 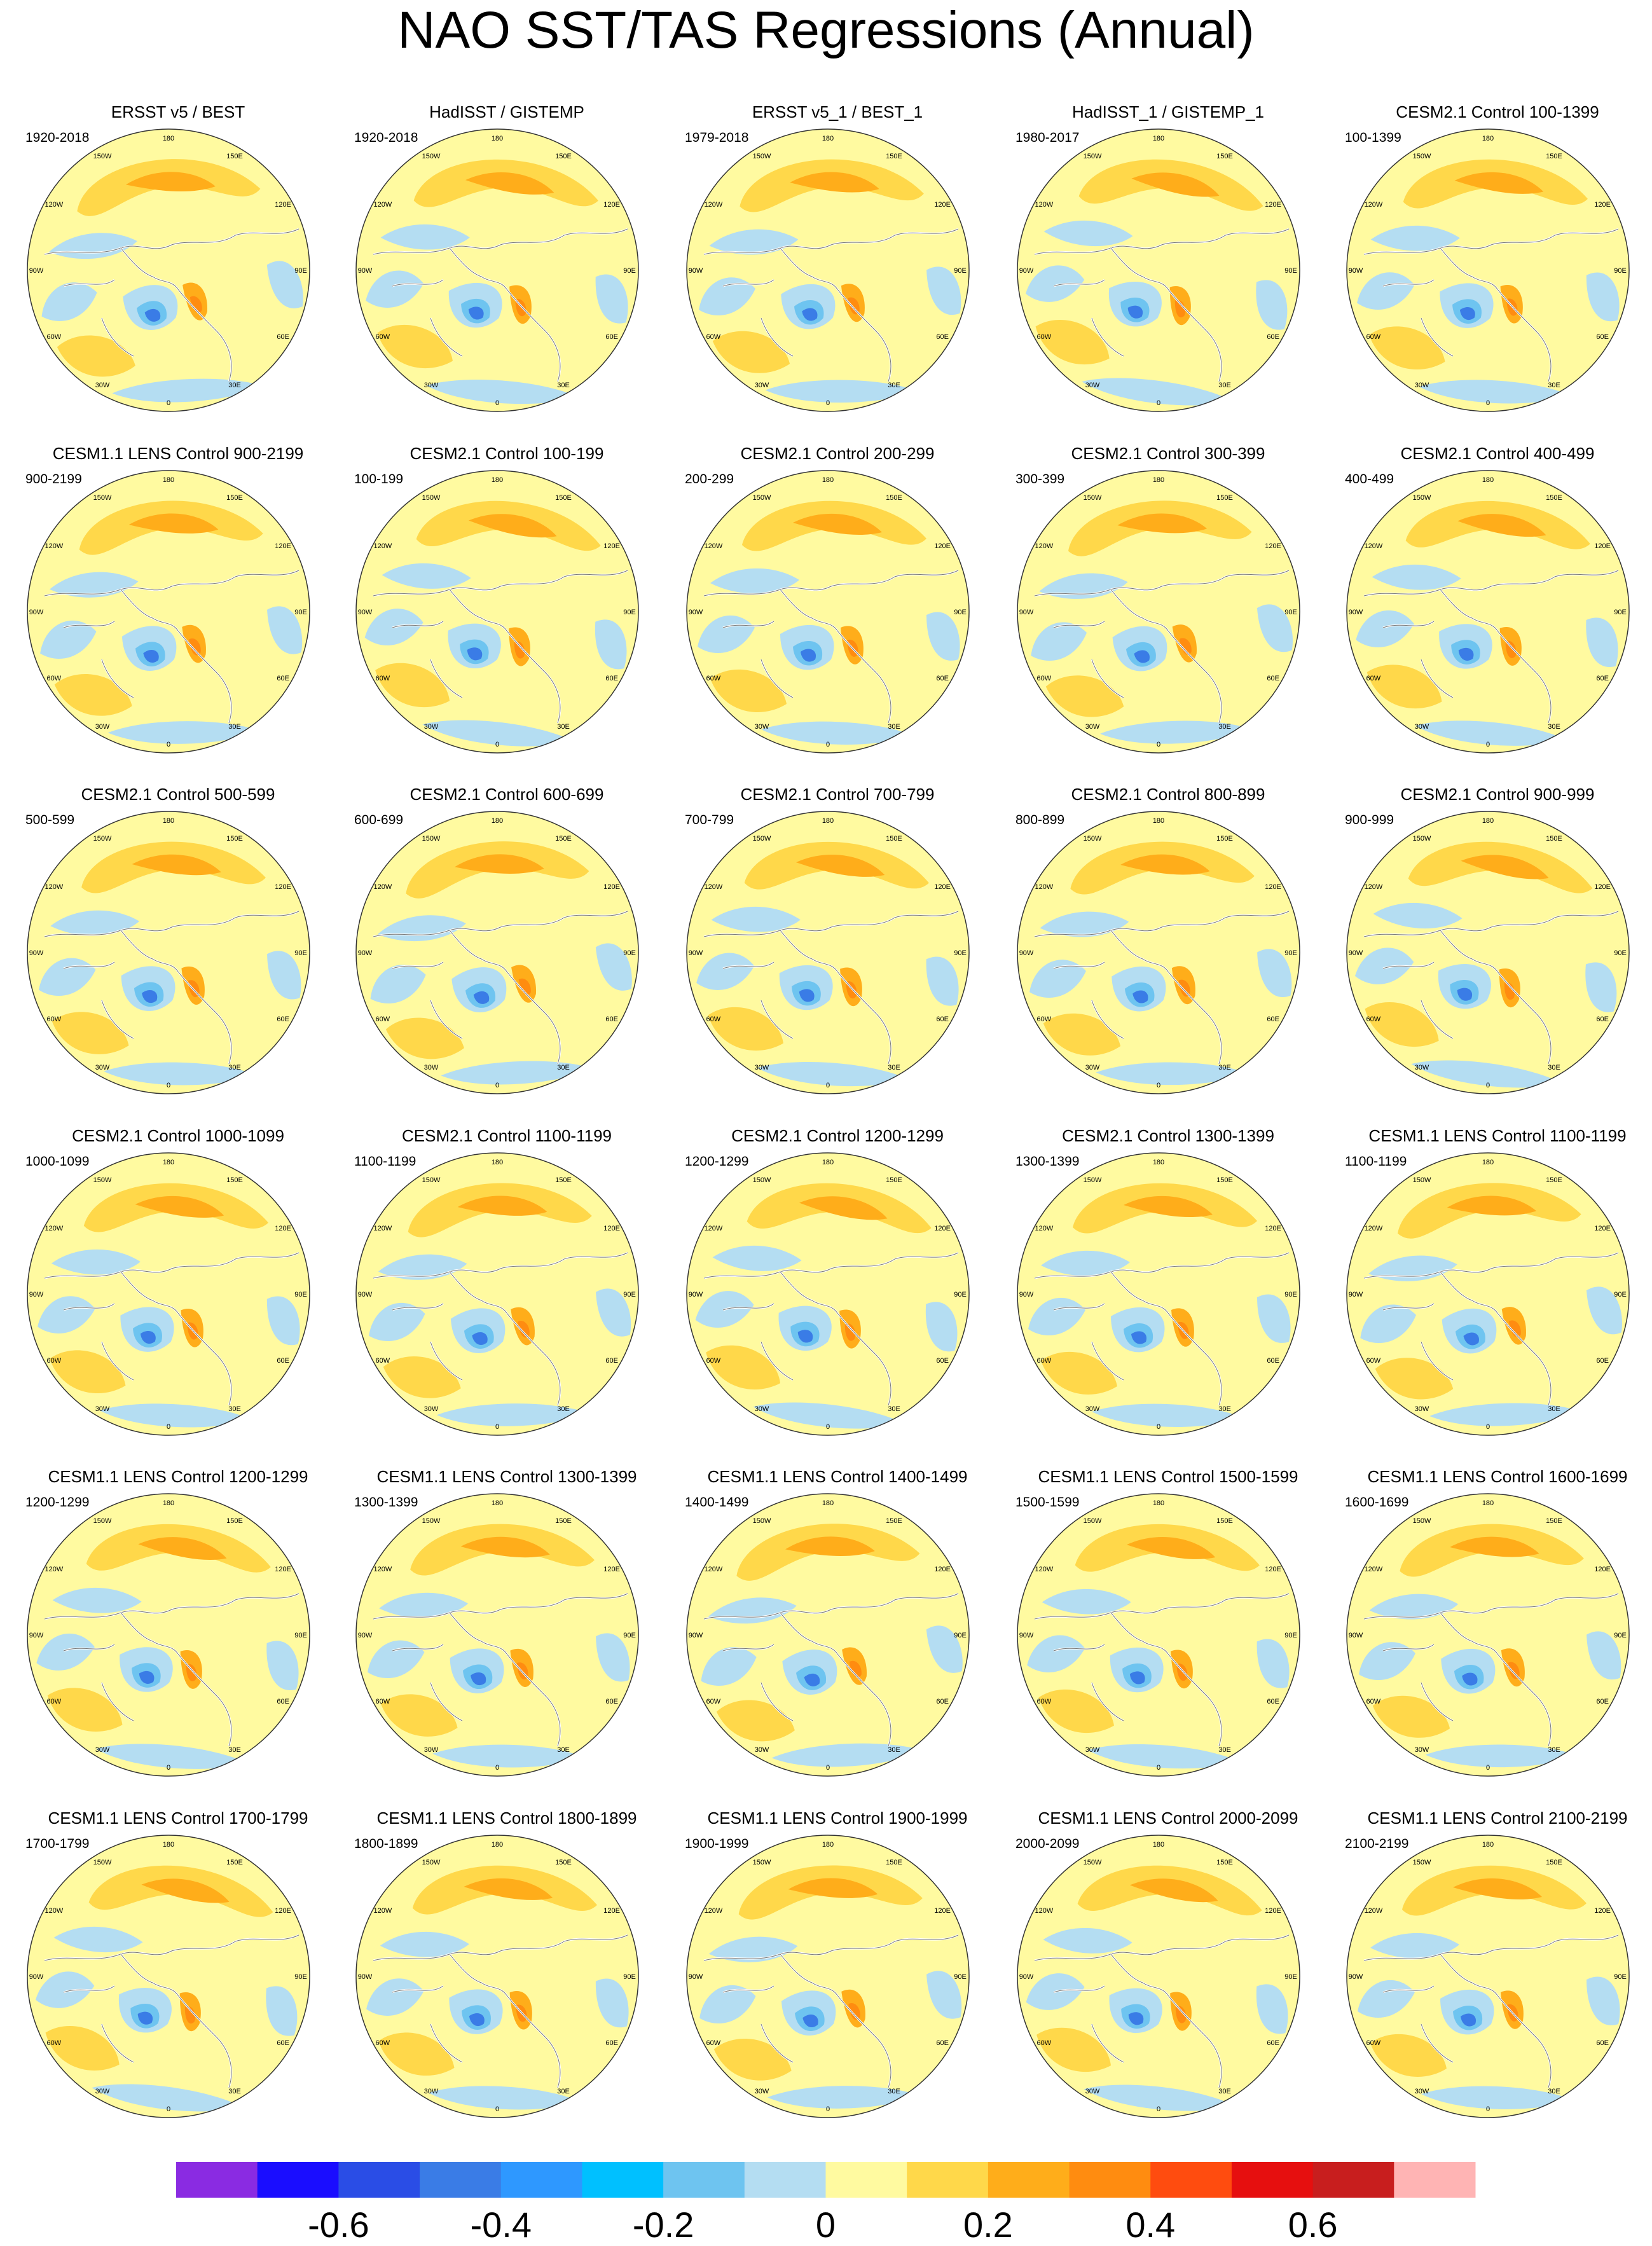 What do you see at coordinates (826, 30) in the screenshot?
I see `figure-title: NAO SST/TAS Regressions (Annual)` at bounding box center [826, 30].